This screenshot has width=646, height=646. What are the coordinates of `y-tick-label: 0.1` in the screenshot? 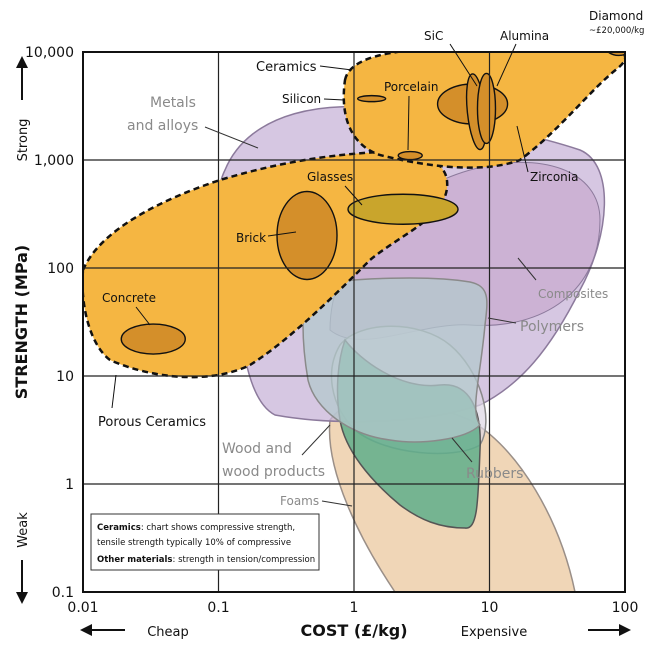 It's located at (63, 593).